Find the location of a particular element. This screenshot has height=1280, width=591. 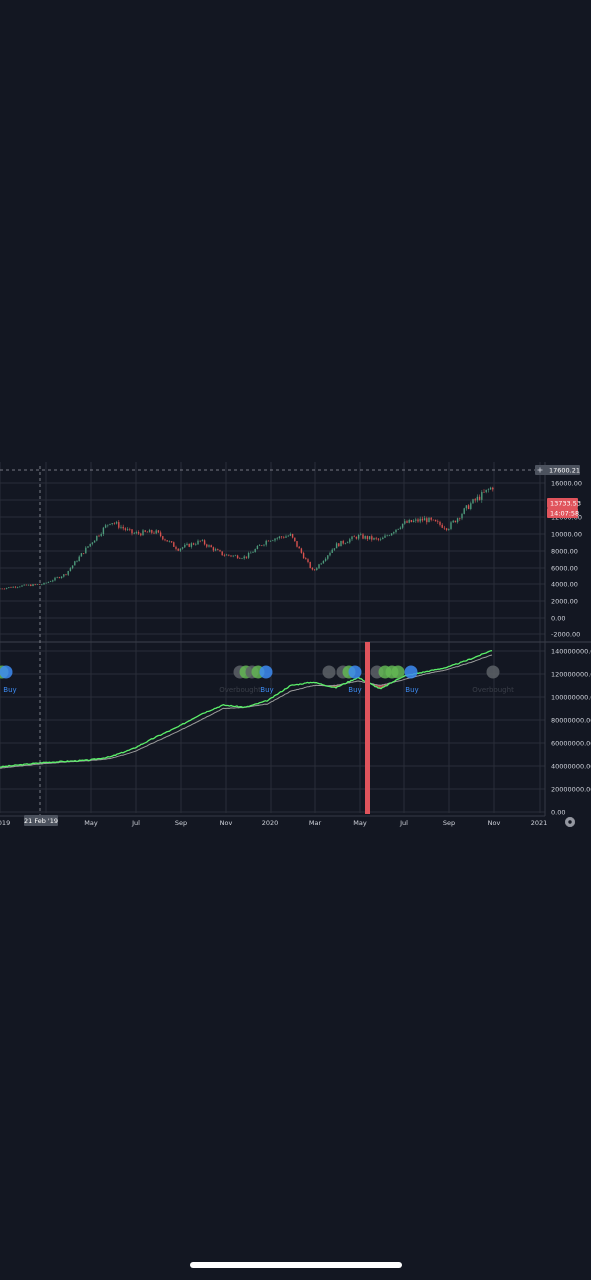

price-tick-label: 4000.00 is located at coordinates (564, 585).